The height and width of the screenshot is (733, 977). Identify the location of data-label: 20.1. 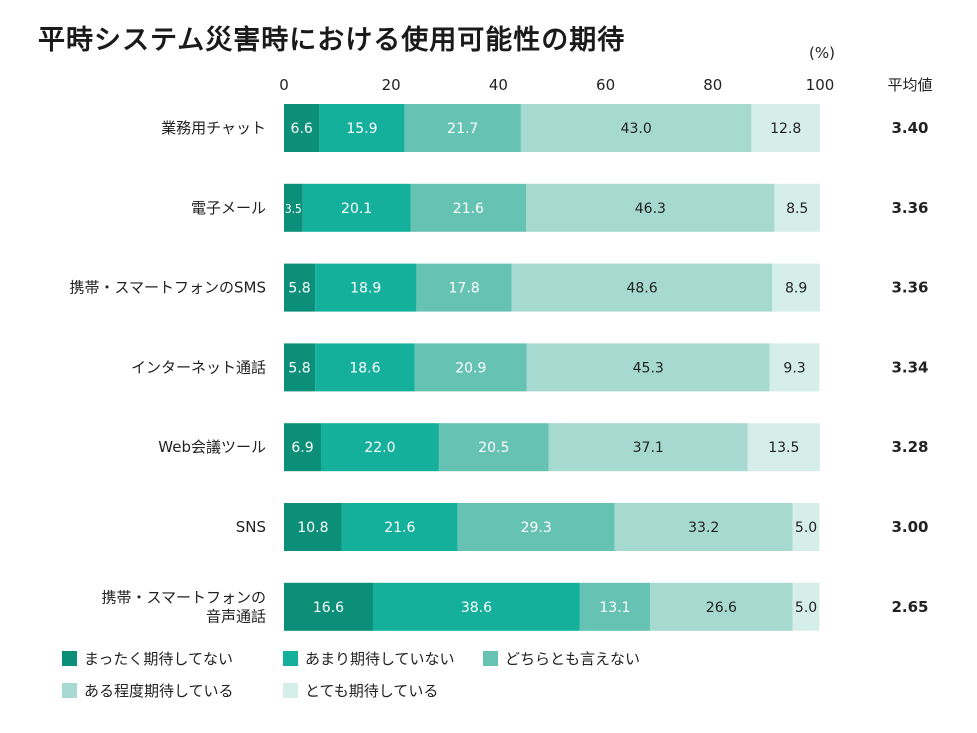
(356, 209).